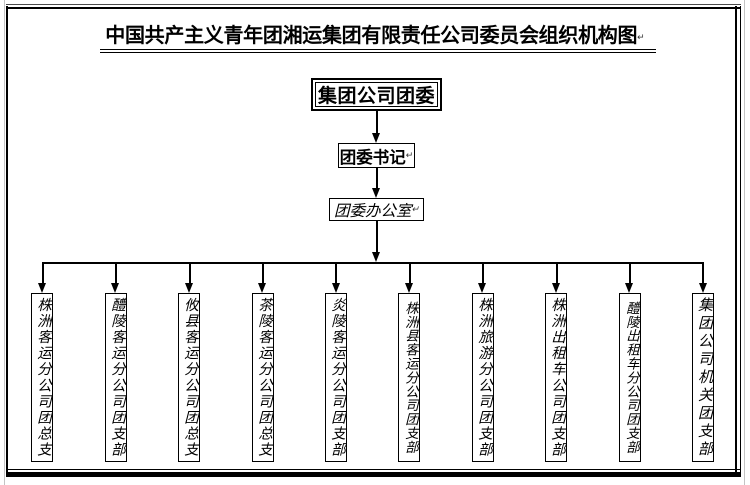 Image resolution: width=750 pixels, height=485 pixels. What do you see at coordinates (7, 241) in the screenshot?
I see `page-border-left` at bounding box center [7, 241].